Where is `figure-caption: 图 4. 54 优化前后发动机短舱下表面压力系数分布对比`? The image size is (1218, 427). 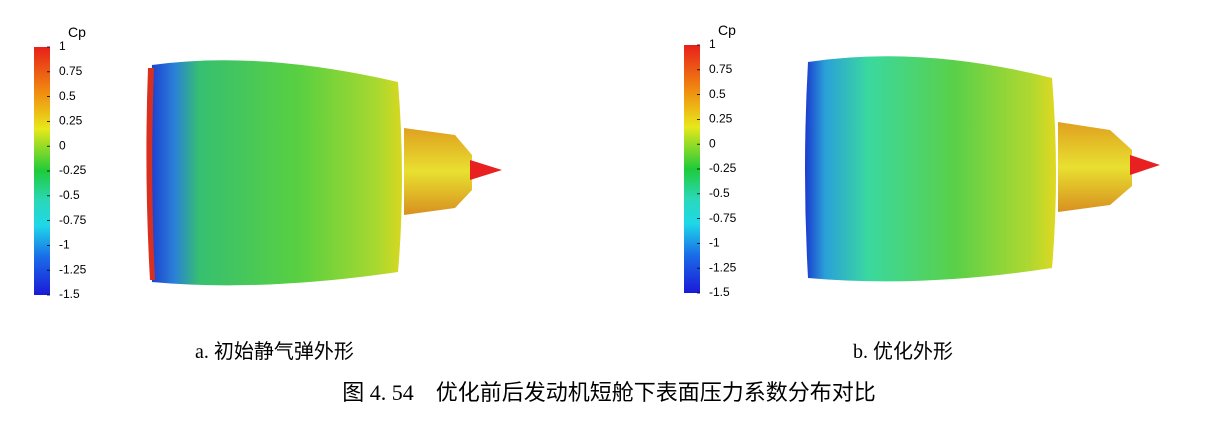
figure-caption: 图 4. 54 优化前后发动机短舱下表面压力系数分布对比 is located at coordinates (609, 392).